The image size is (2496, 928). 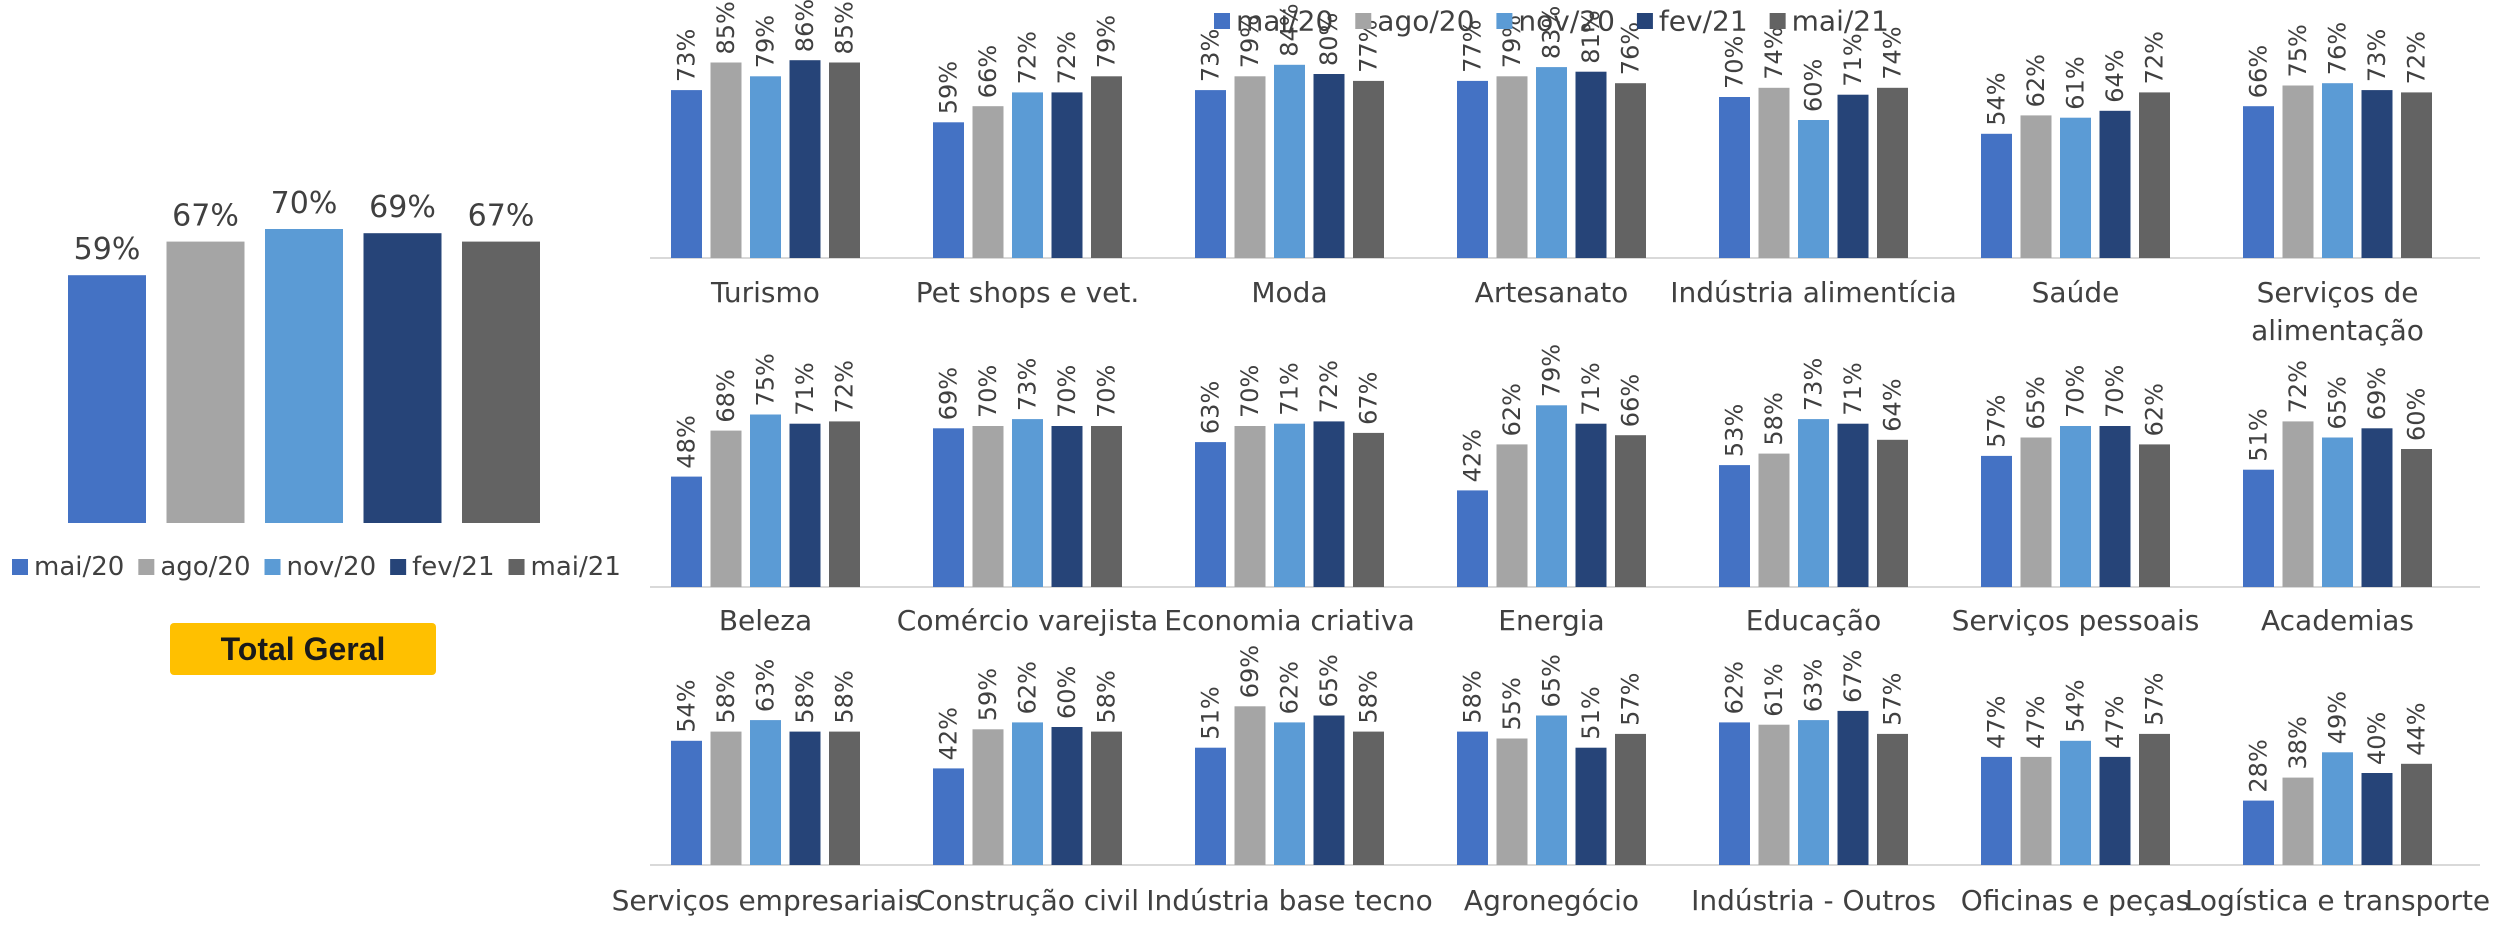 I want to click on value-label-pet-shops-e-vet-nov-20: 72%, so click(x=1028, y=57).